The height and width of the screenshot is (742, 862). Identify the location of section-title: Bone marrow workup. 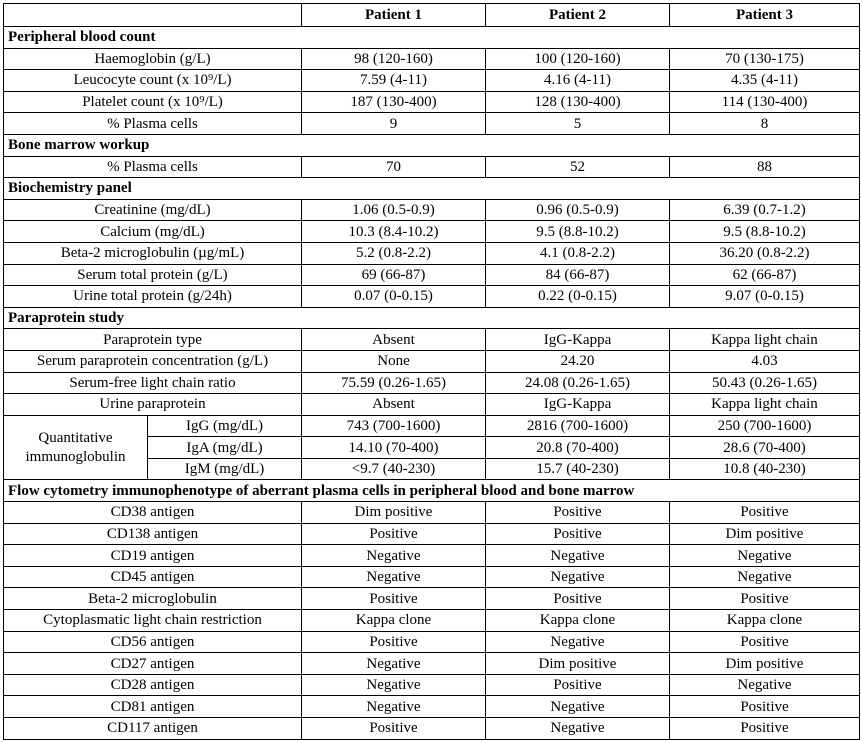
(431, 145).